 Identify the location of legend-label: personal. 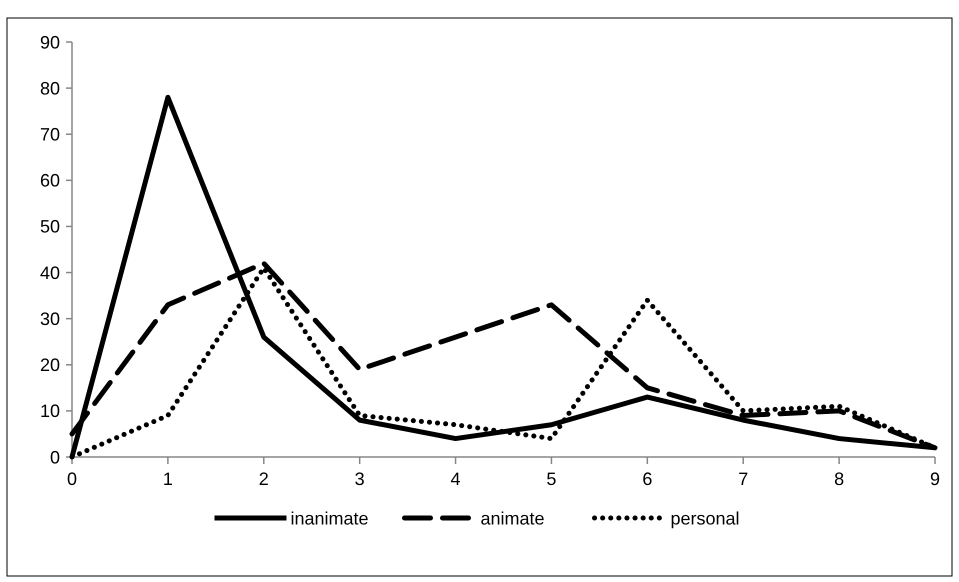
(705, 518).